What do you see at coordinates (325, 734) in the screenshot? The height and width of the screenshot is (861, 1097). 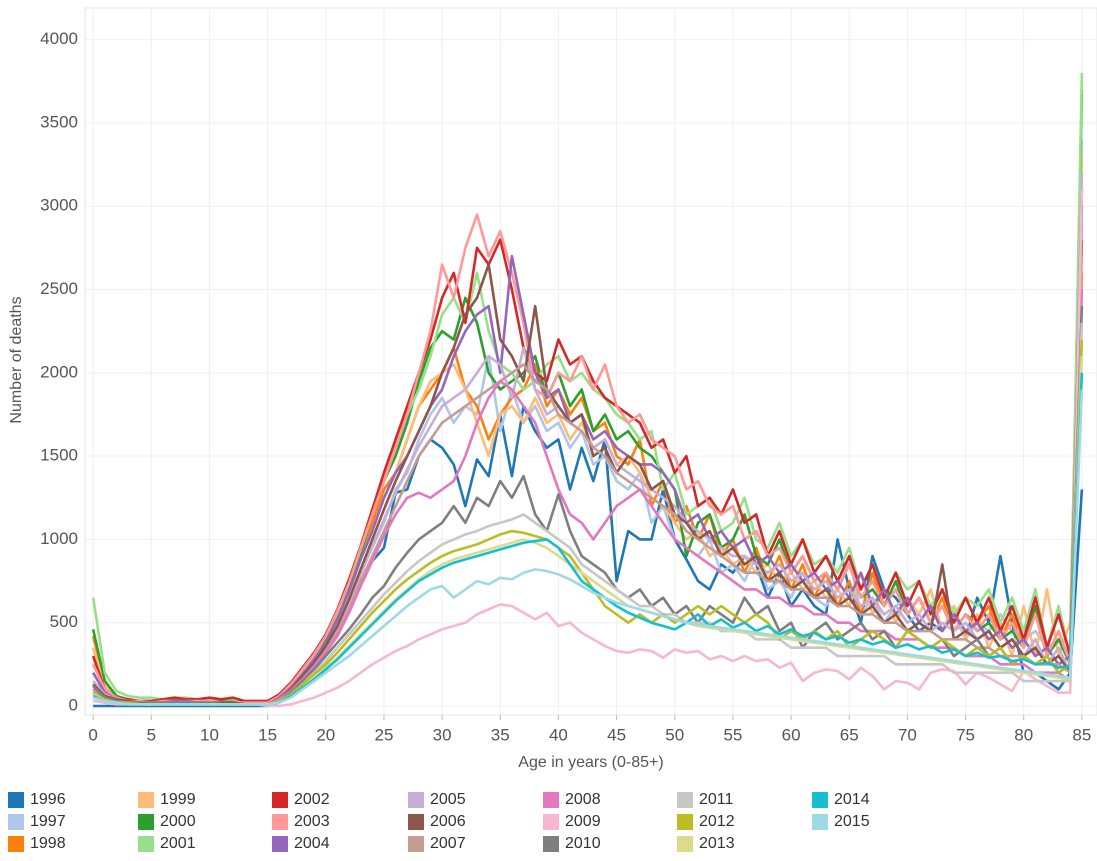 I see `x-tick-label: 20` at bounding box center [325, 734].